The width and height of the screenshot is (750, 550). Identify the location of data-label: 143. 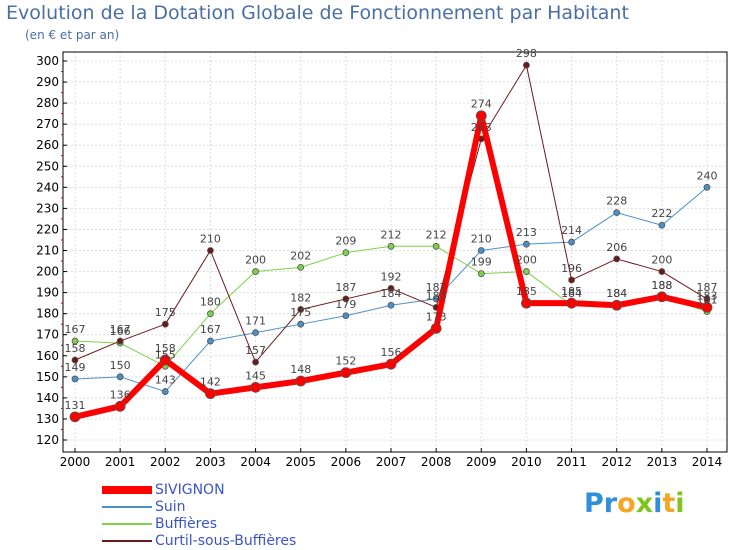
(165, 380).